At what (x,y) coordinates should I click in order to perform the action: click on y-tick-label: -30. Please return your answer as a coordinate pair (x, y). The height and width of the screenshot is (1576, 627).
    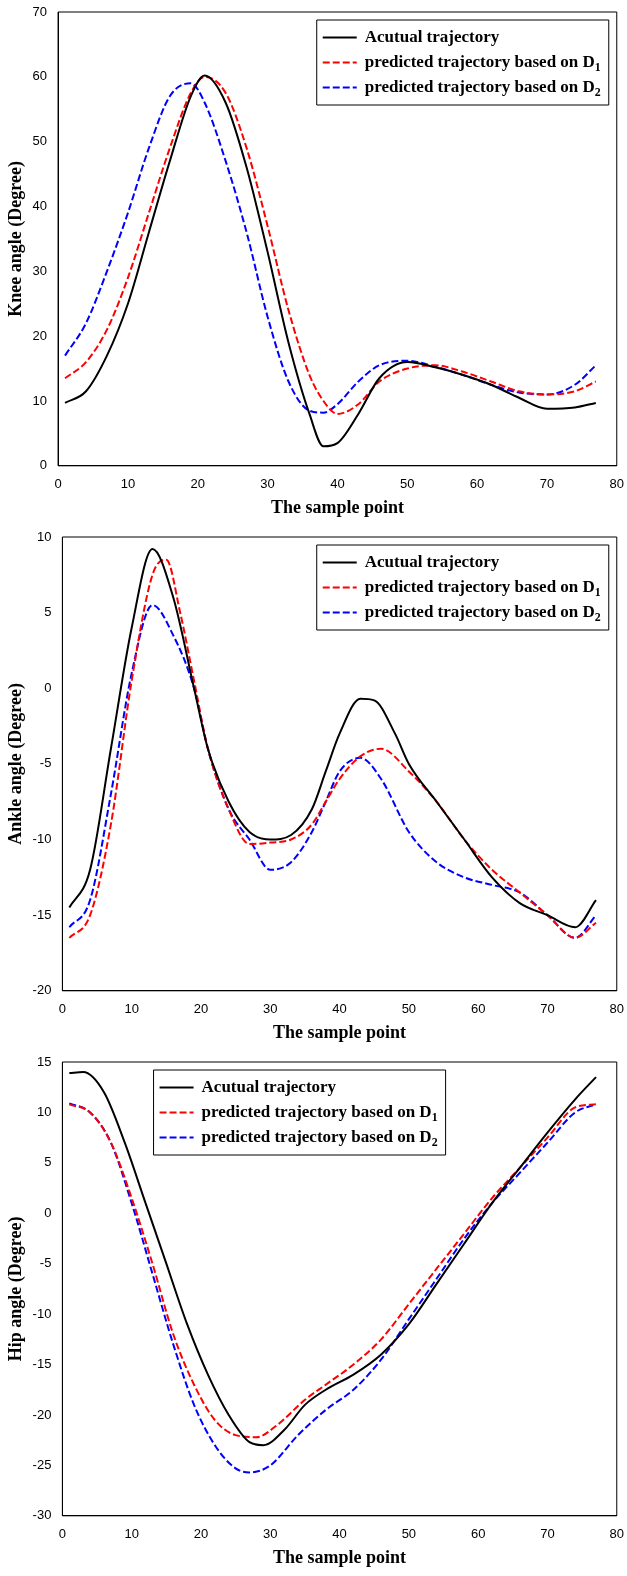
    Looking at the image, I should click on (42, 1515).